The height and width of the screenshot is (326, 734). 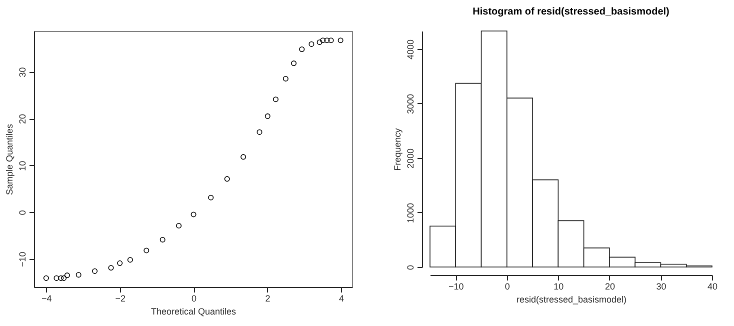 What do you see at coordinates (571, 299) in the screenshot?
I see `x-axis-title: resid(stressed_basismodel)` at bounding box center [571, 299].